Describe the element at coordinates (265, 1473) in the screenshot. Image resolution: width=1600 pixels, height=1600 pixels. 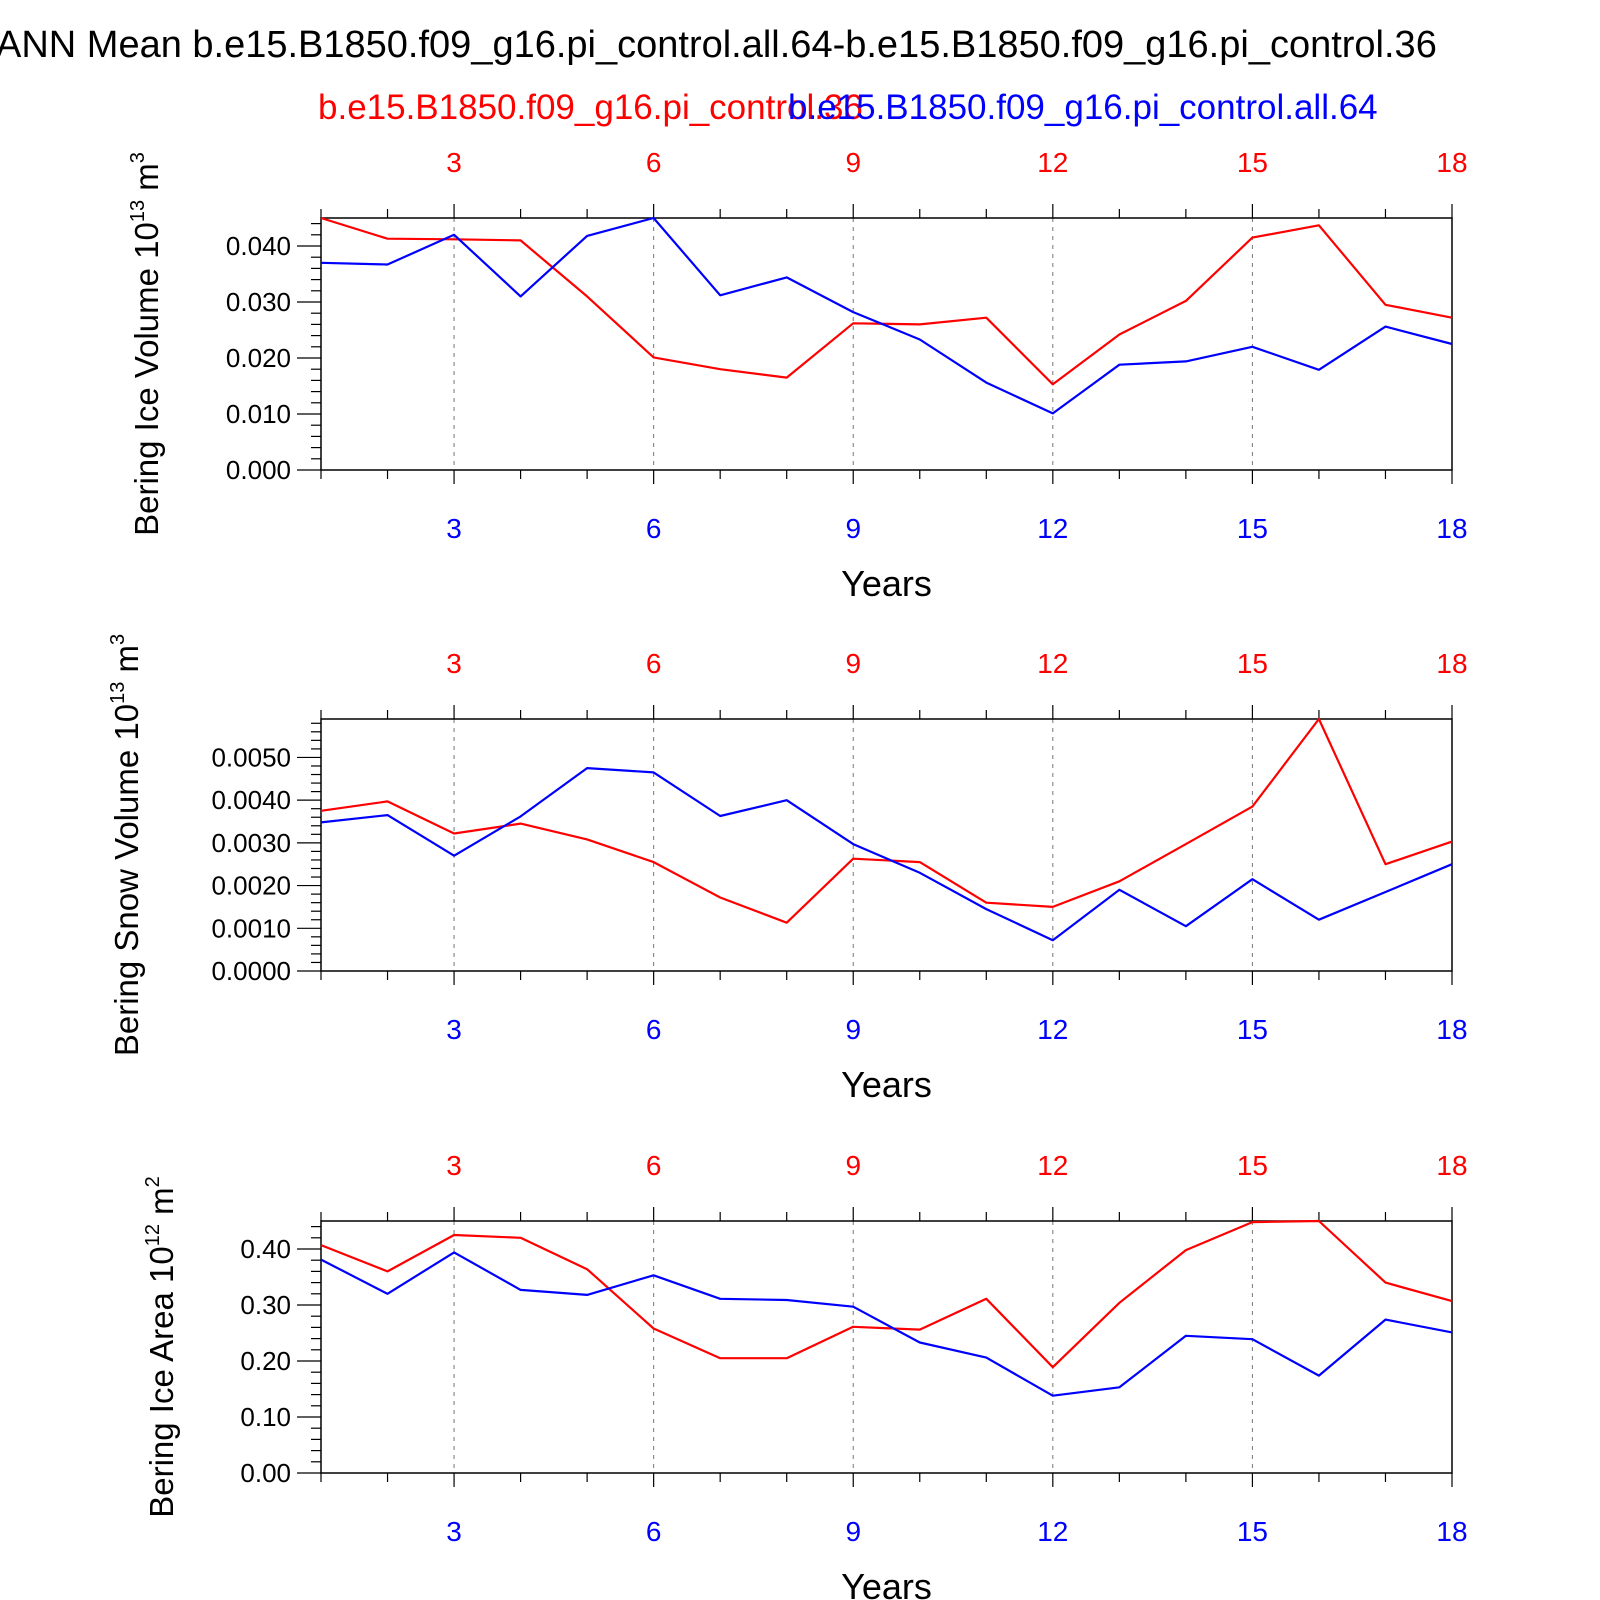
I see `y-tick-label: 0.00` at that location.